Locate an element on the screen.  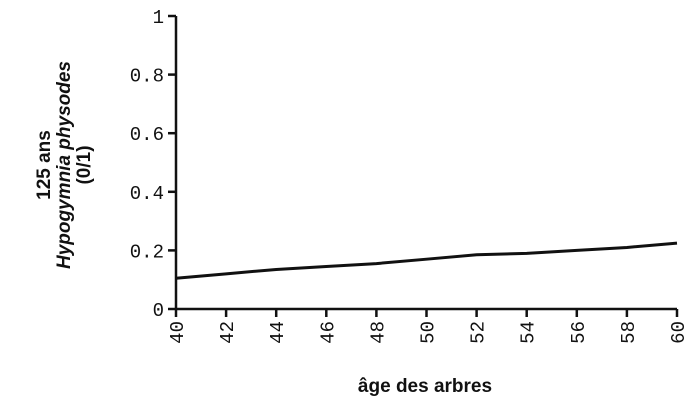
line is located at coordinates (426, 260).